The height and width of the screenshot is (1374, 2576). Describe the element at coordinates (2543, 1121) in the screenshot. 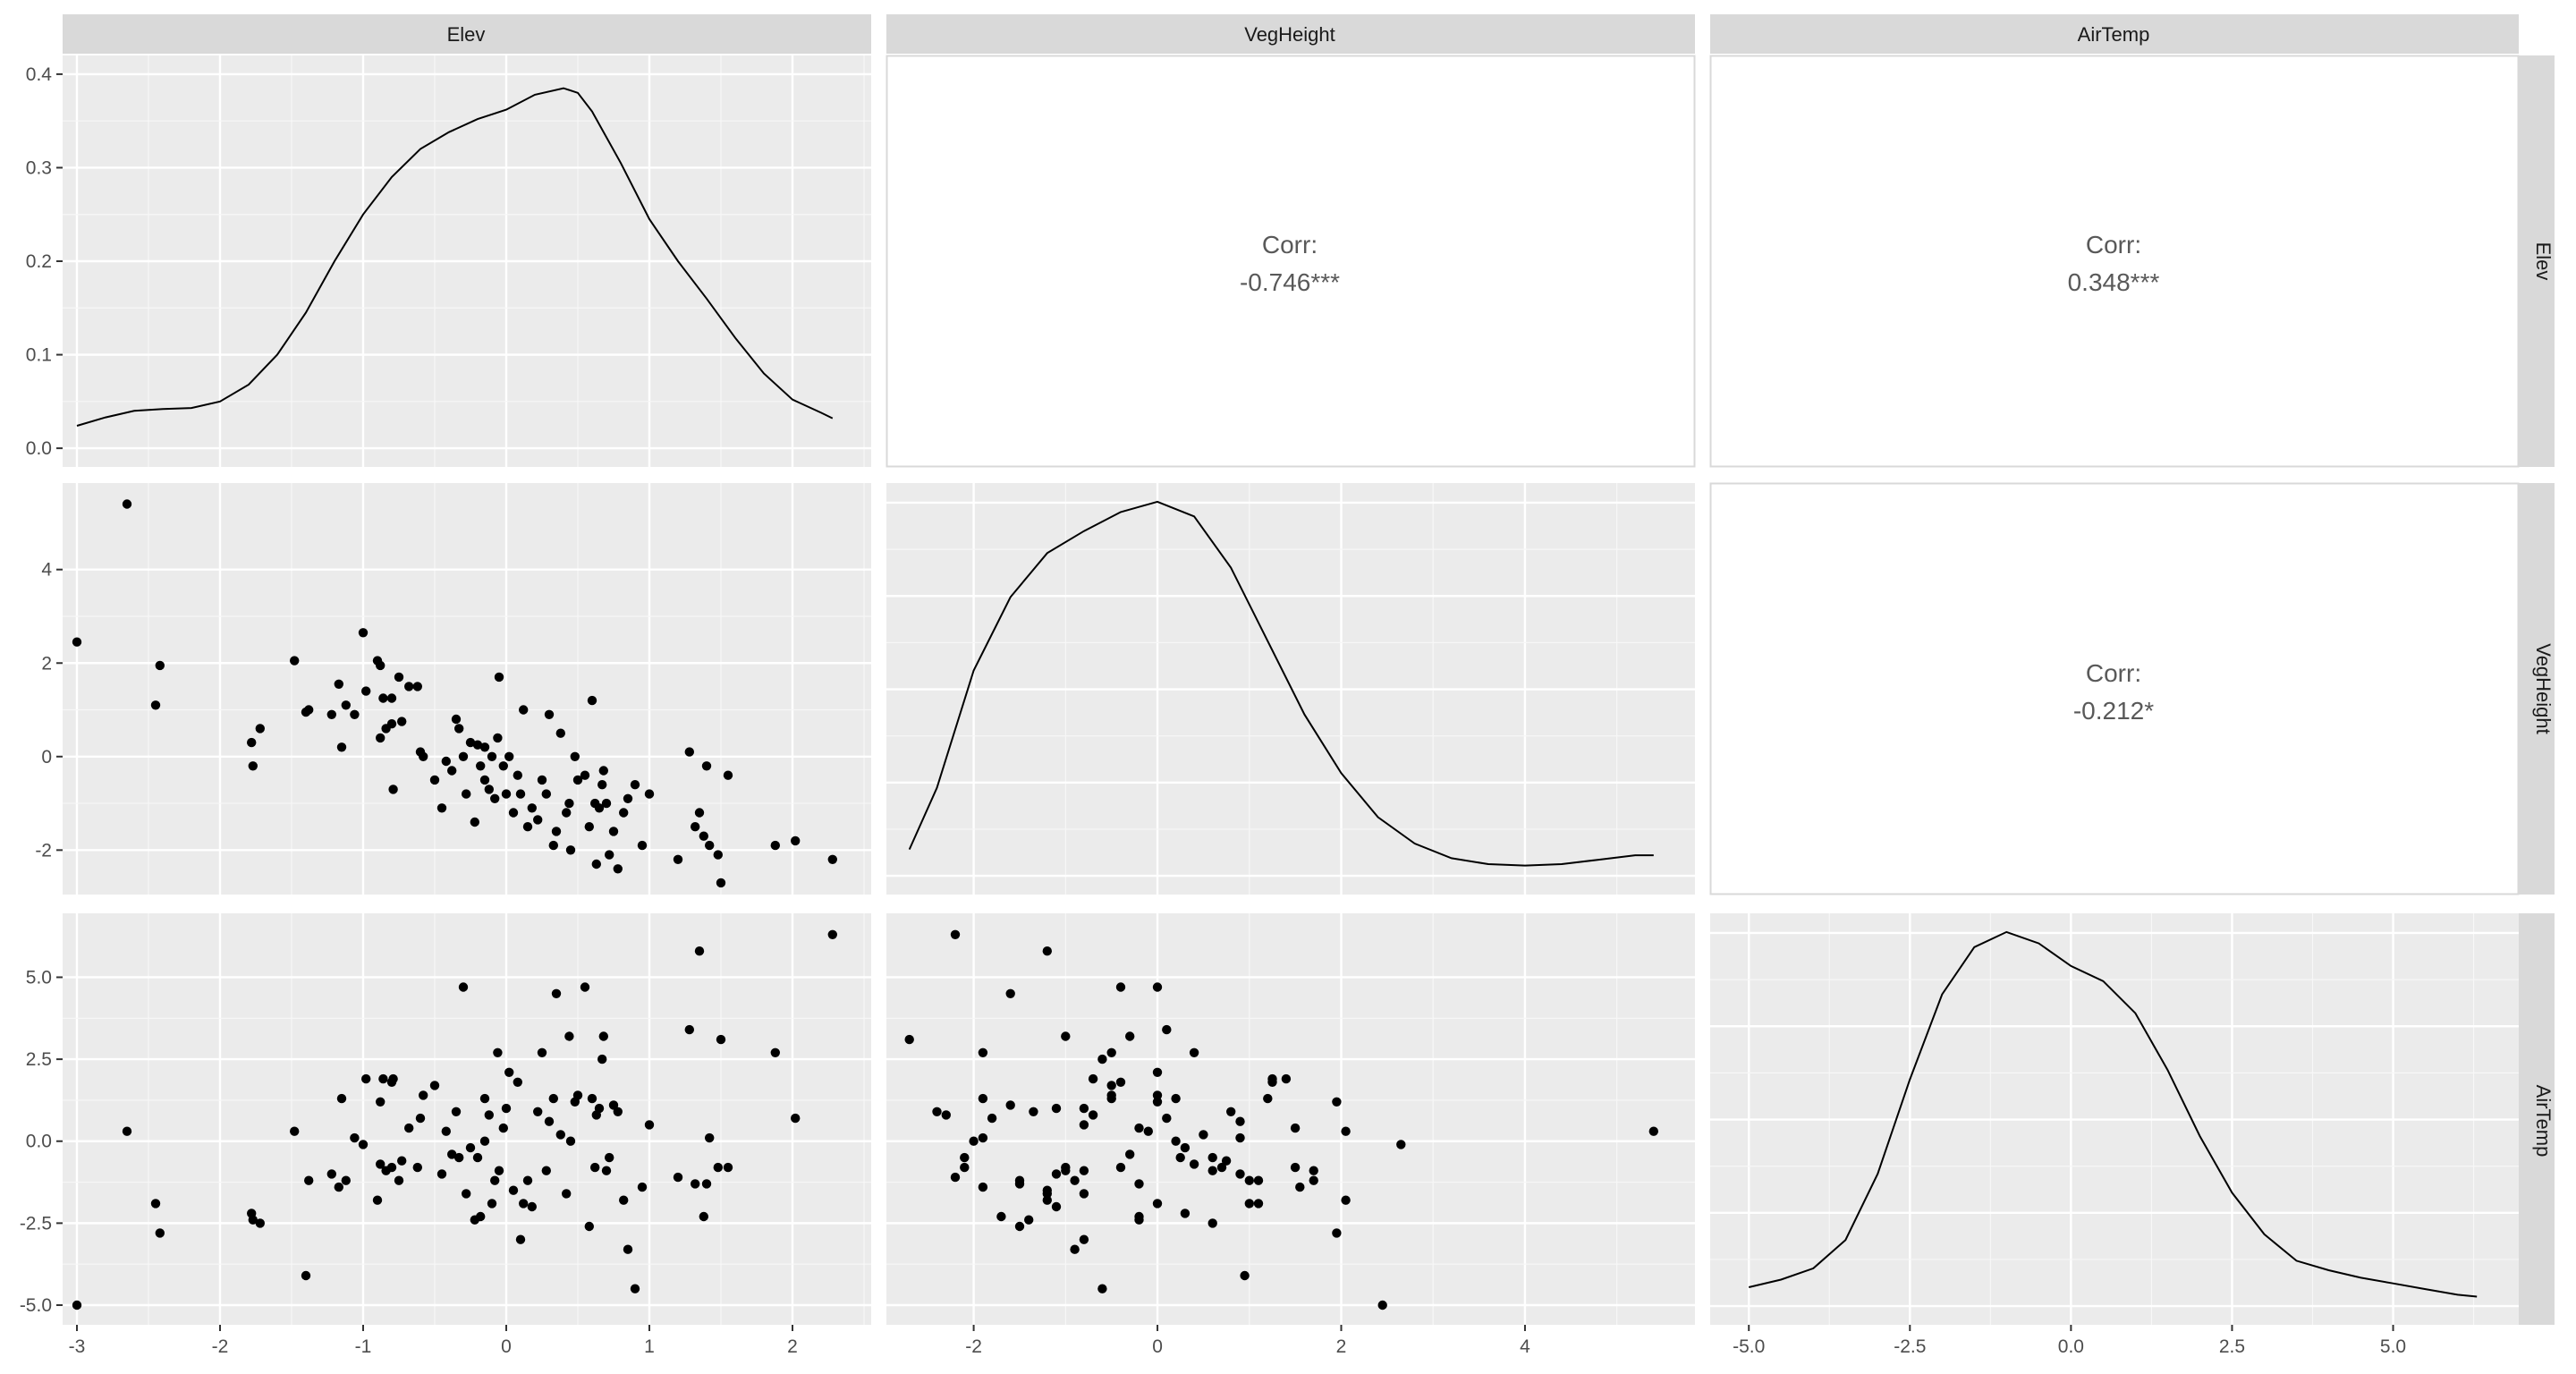

I see `strip-right-airtemp: AirTemp` at that location.